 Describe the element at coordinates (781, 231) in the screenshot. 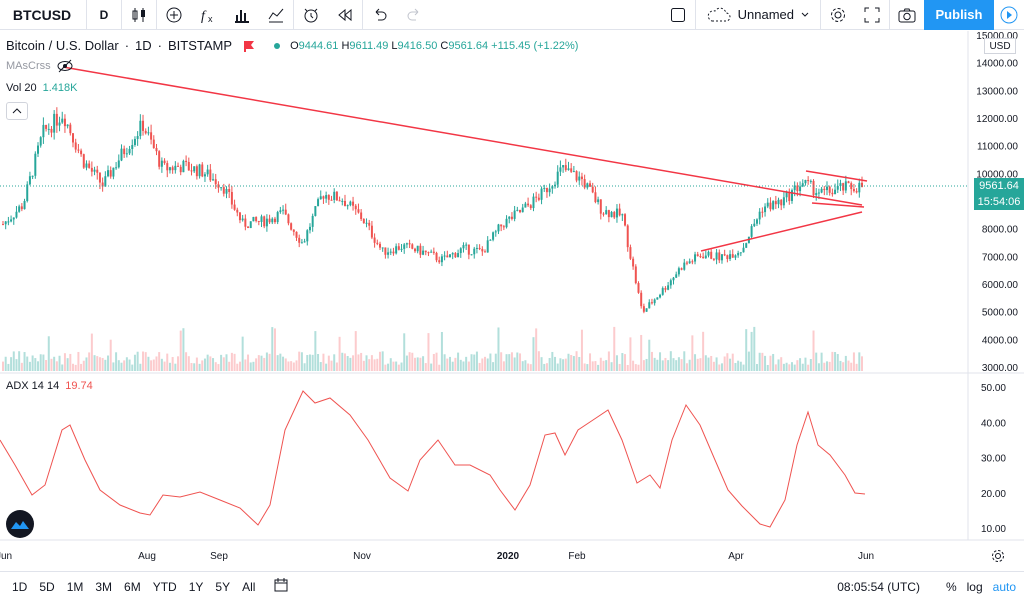

I see `trend-line-ascending` at that location.